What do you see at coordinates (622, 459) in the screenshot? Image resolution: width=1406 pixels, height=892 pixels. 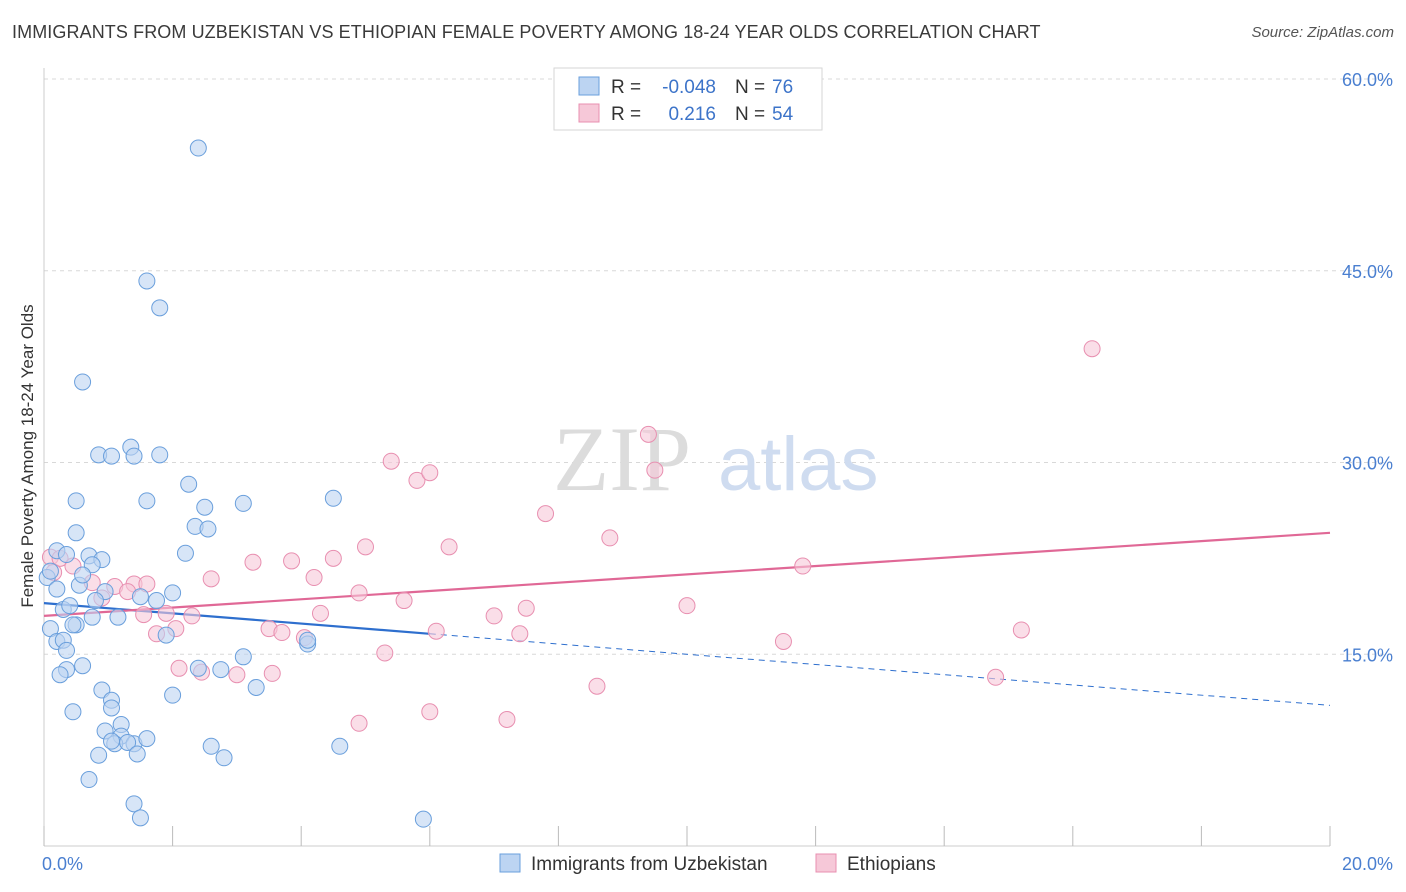 I see `watermark-zip: ZIP` at bounding box center [622, 459].